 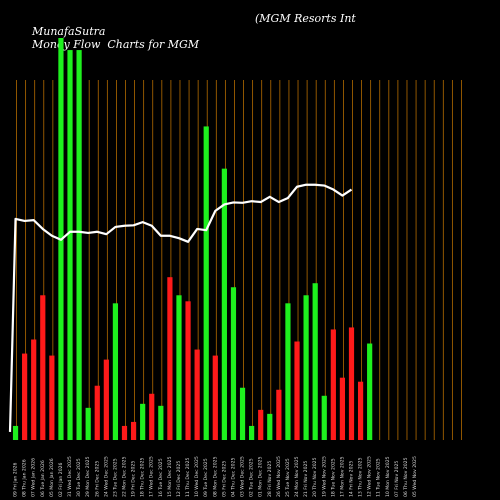 I want to click on x-tick-label: 19 Wed Nov 2025, so click(x=324, y=476).